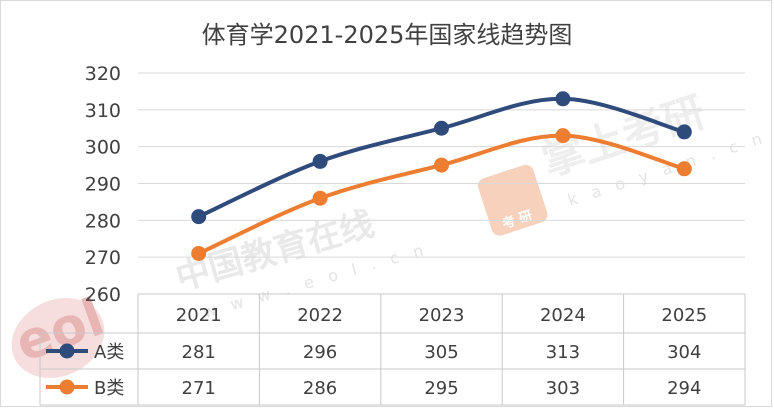  What do you see at coordinates (320, 388) in the screenshot?
I see `table-value-cell: 286` at bounding box center [320, 388].